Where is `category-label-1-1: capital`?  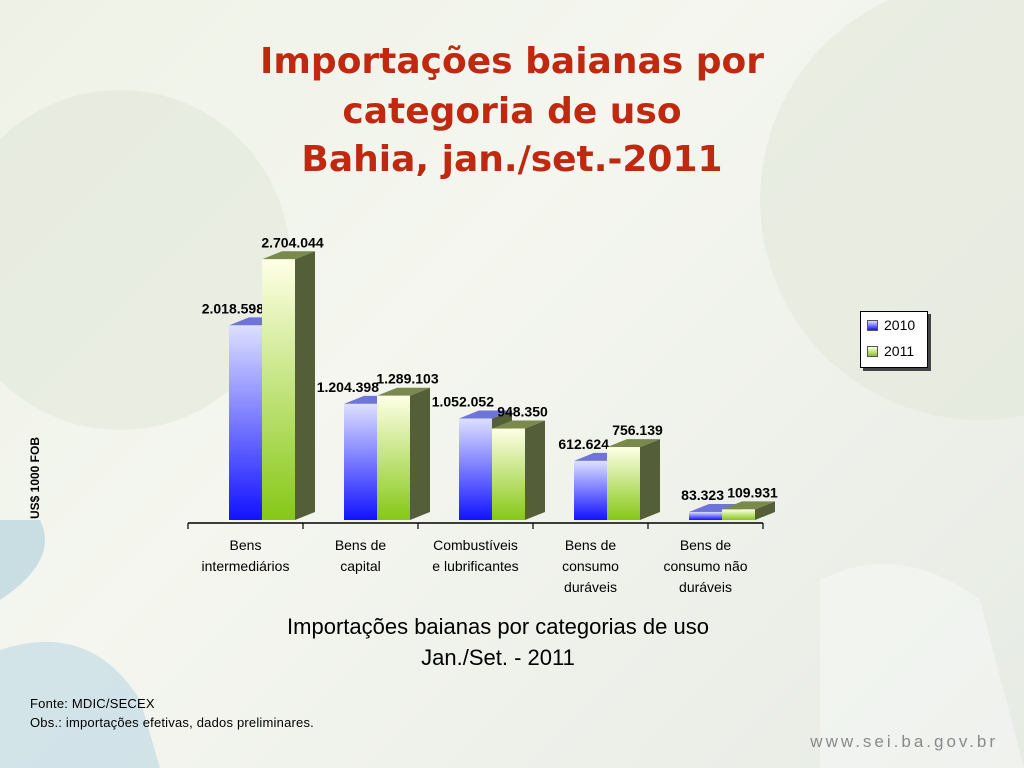
category-label-1-1: capital is located at coordinates (360, 566).